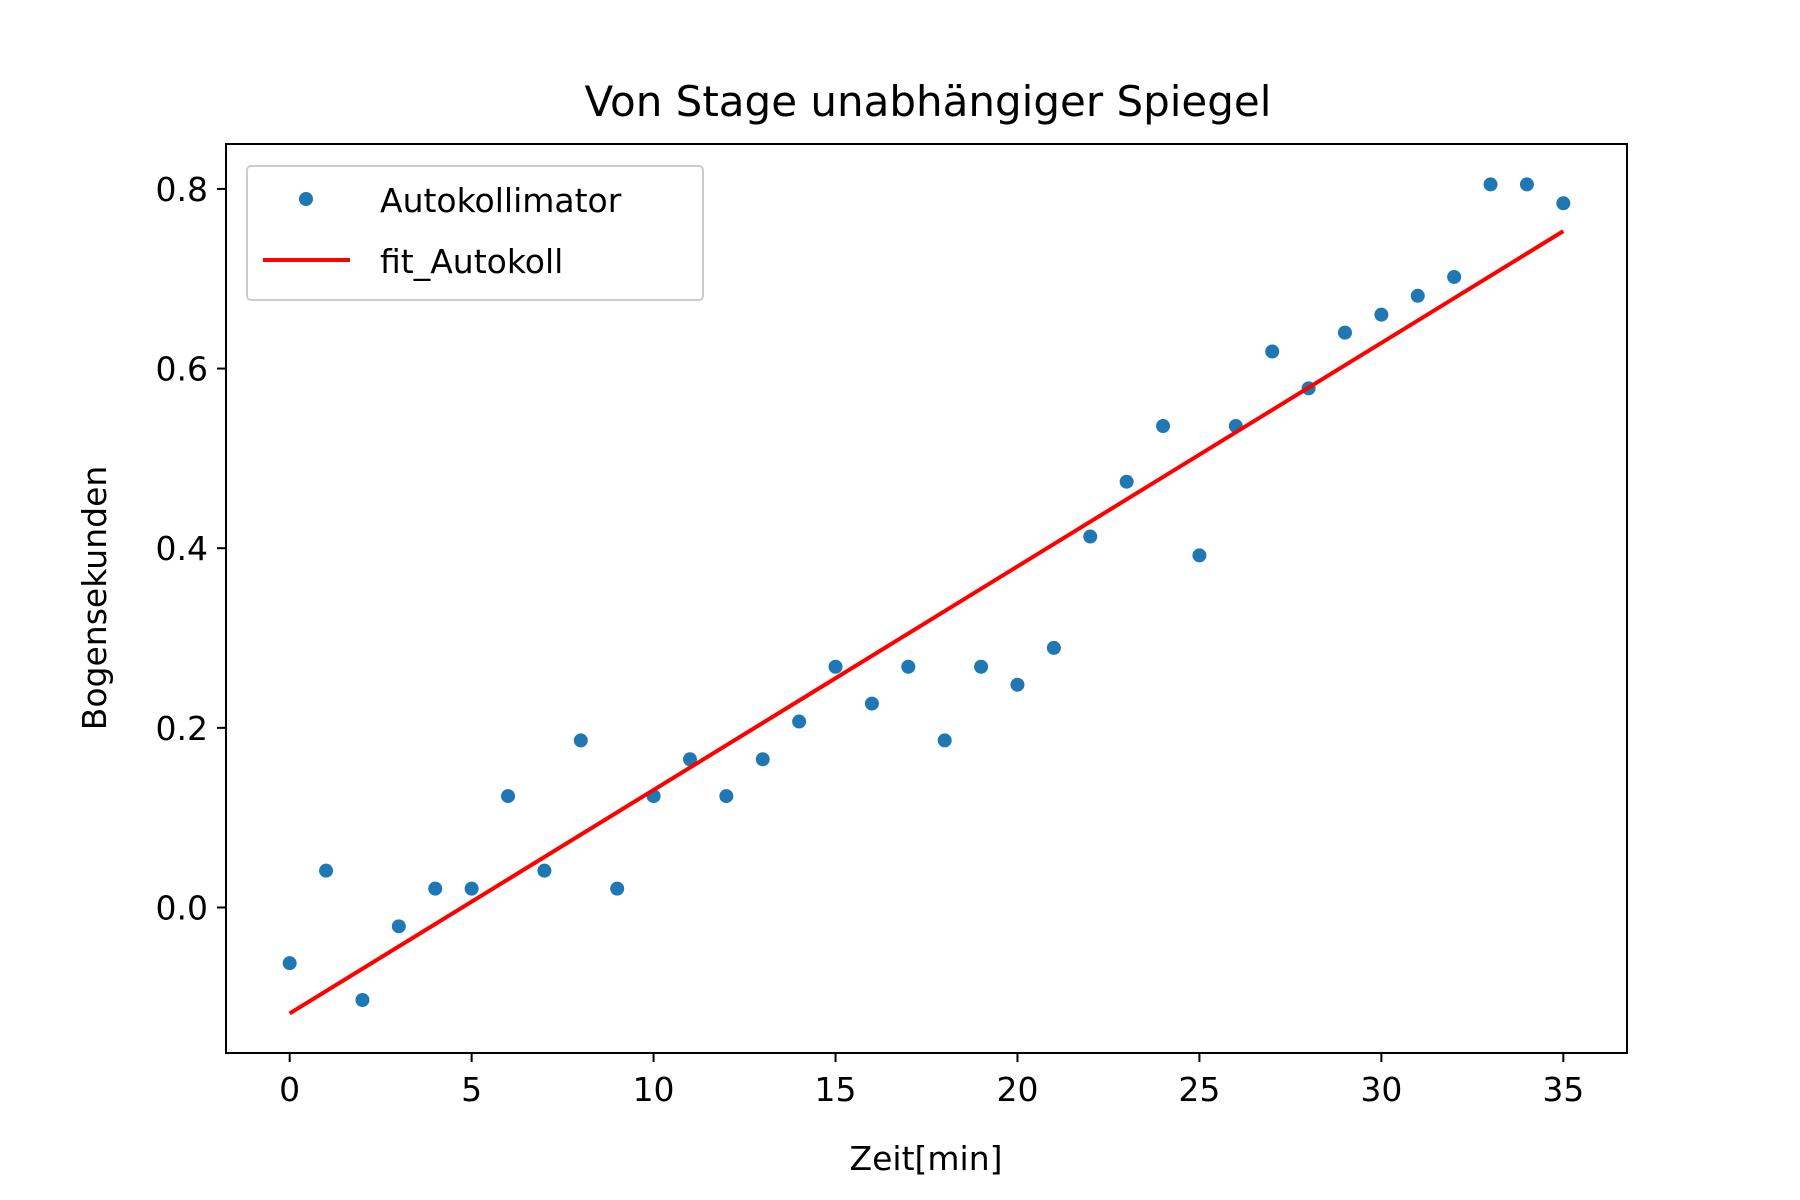  What do you see at coordinates (1563, 1089) in the screenshot?
I see `x-tick-label: 35` at bounding box center [1563, 1089].